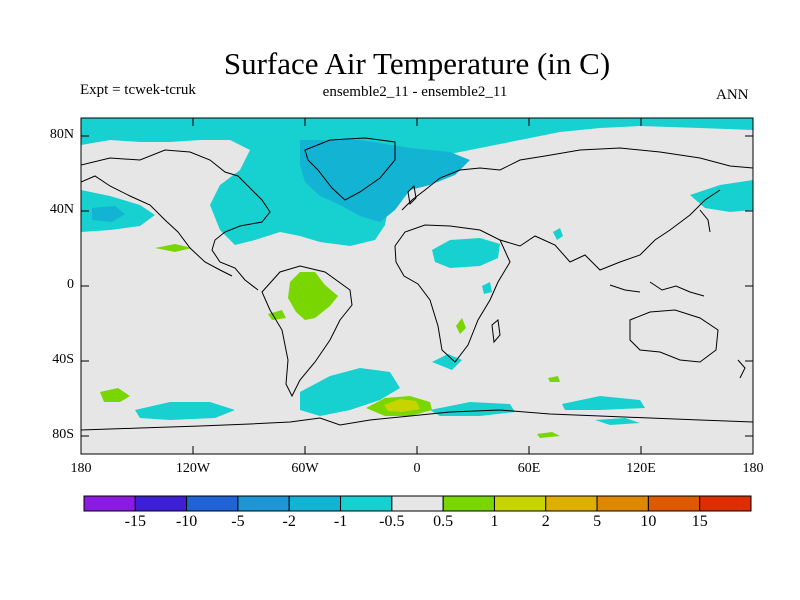  Describe the element at coordinates (443, 521) in the screenshot. I see `colorbar-label: 0.5` at that location.